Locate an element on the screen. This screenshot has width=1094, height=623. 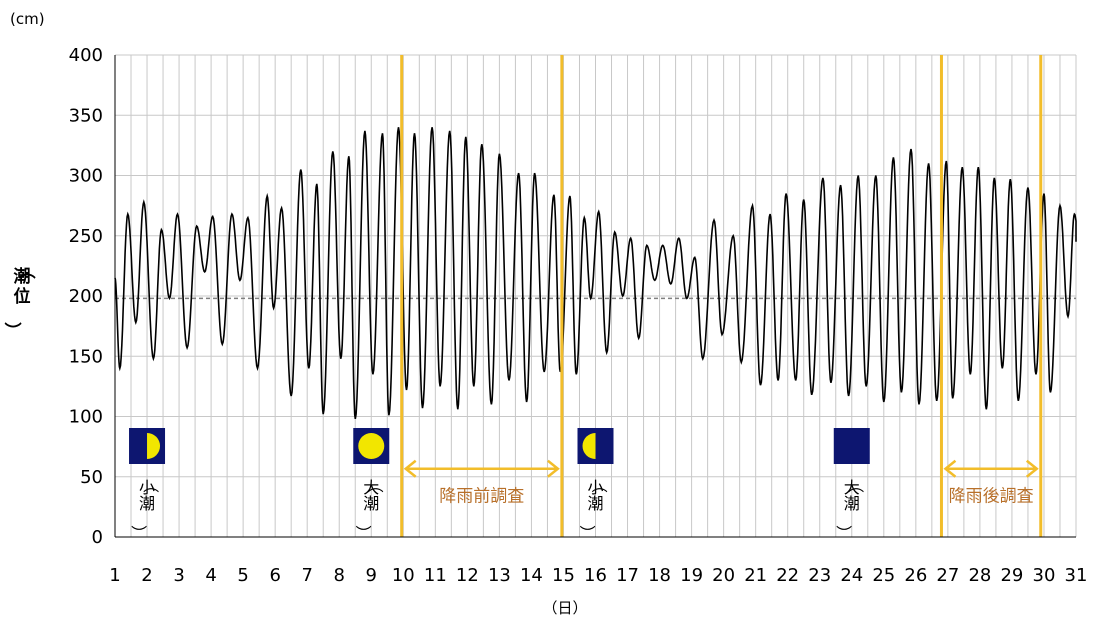
y-tick-label: 350 is located at coordinates (86, 115).